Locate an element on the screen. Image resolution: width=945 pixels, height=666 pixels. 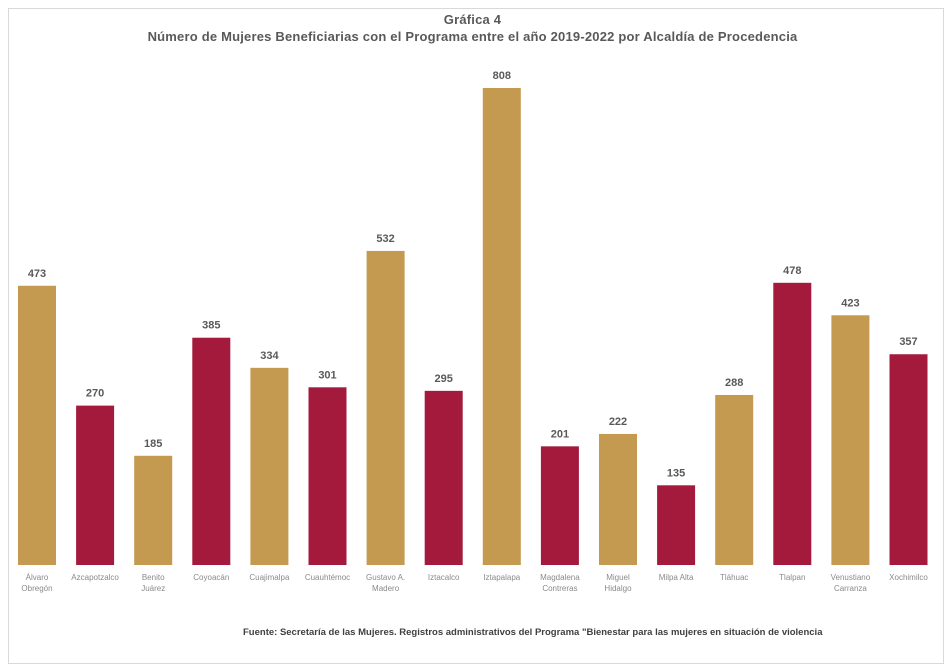
category-label: Iztacalco is located at coordinates (444, 577).